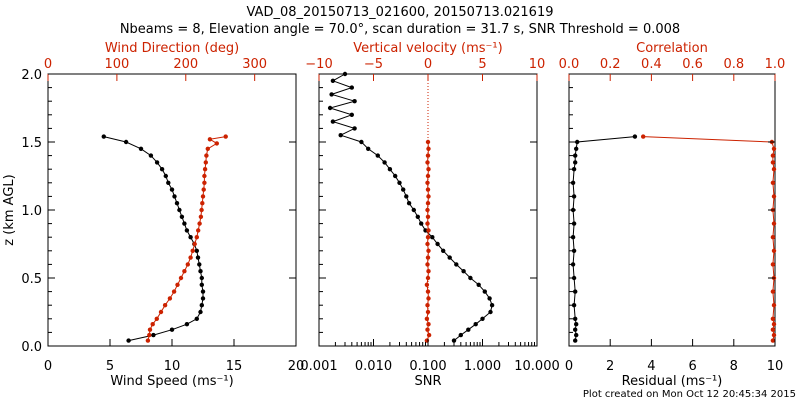  I want to click on panel-wind-toplabel: Wind Direction (deg), so click(172, 48).